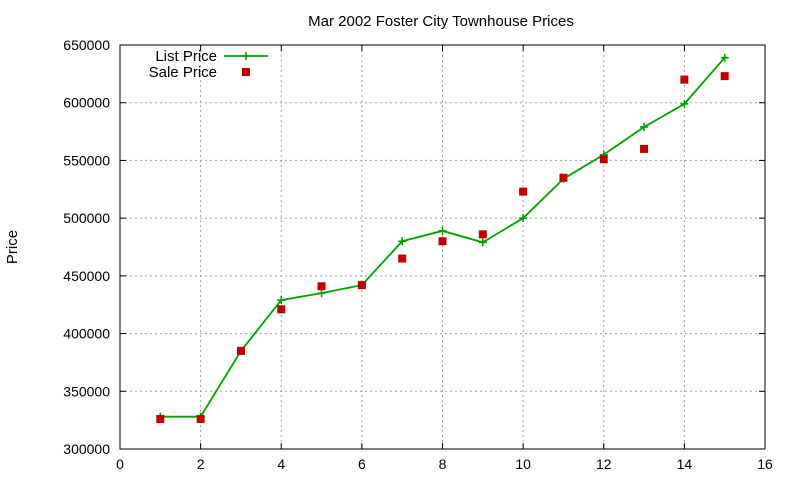  Describe the element at coordinates (523, 464) in the screenshot. I see `x-tick-label: 10` at that location.